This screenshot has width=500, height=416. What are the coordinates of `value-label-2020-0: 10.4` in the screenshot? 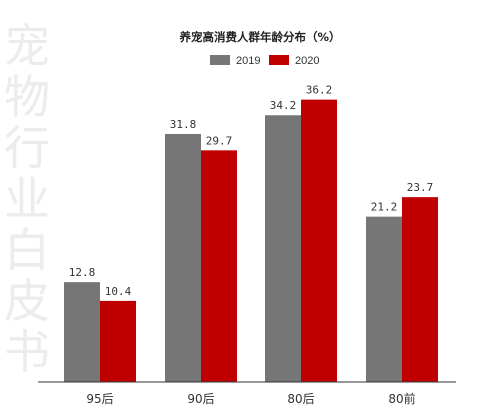 It's located at (118, 291).